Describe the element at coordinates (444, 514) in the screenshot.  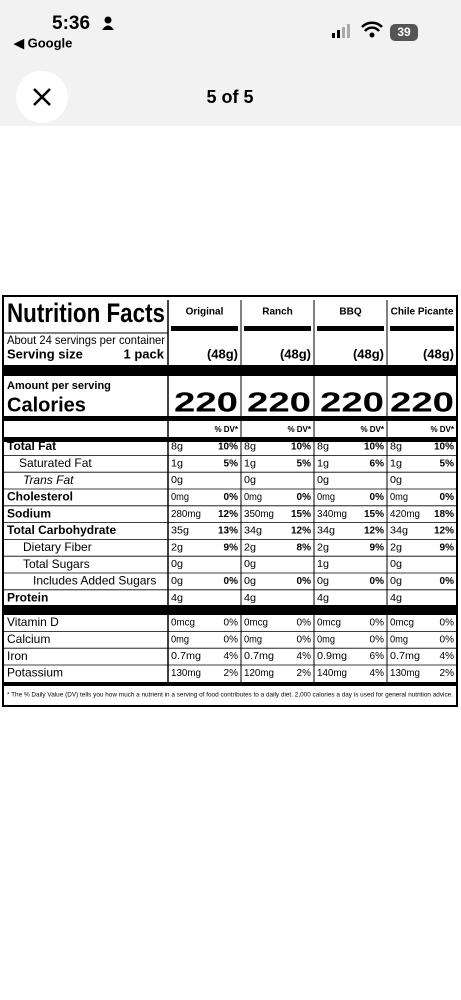
I see `daily-value: 18%` at that location.